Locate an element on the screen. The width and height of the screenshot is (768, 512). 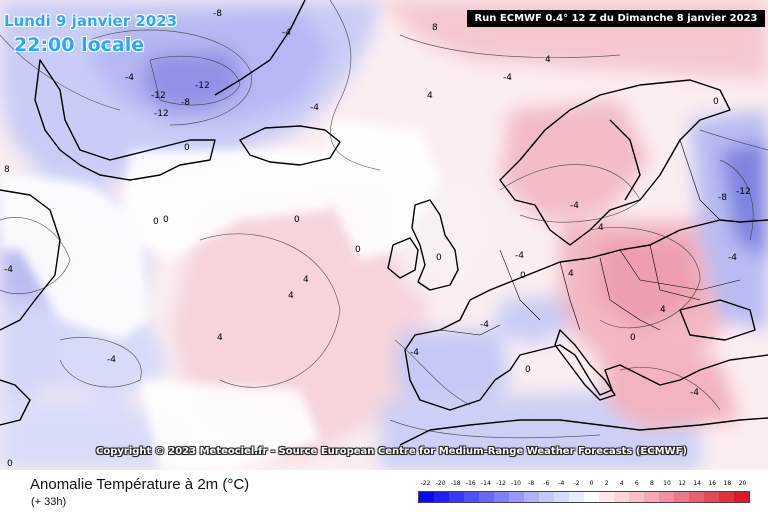
legend-tick-label: 2 is located at coordinates (606, 483).